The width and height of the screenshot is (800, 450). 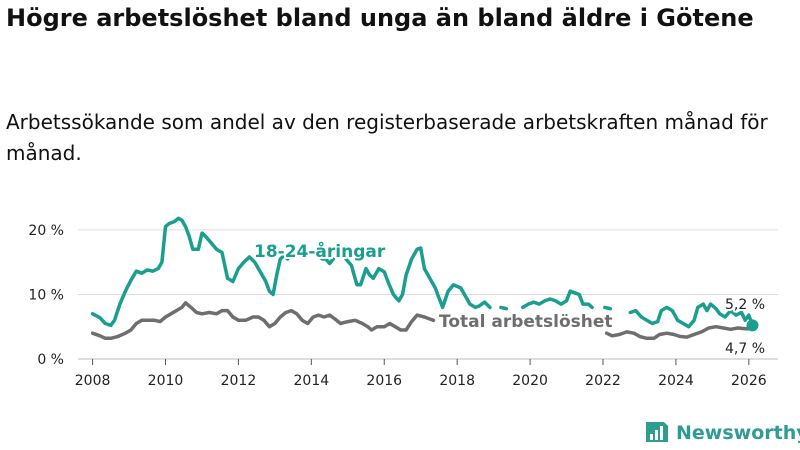 What do you see at coordinates (50, 360) in the screenshot?
I see `y-tick-label: 0 %` at bounding box center [50, 360].